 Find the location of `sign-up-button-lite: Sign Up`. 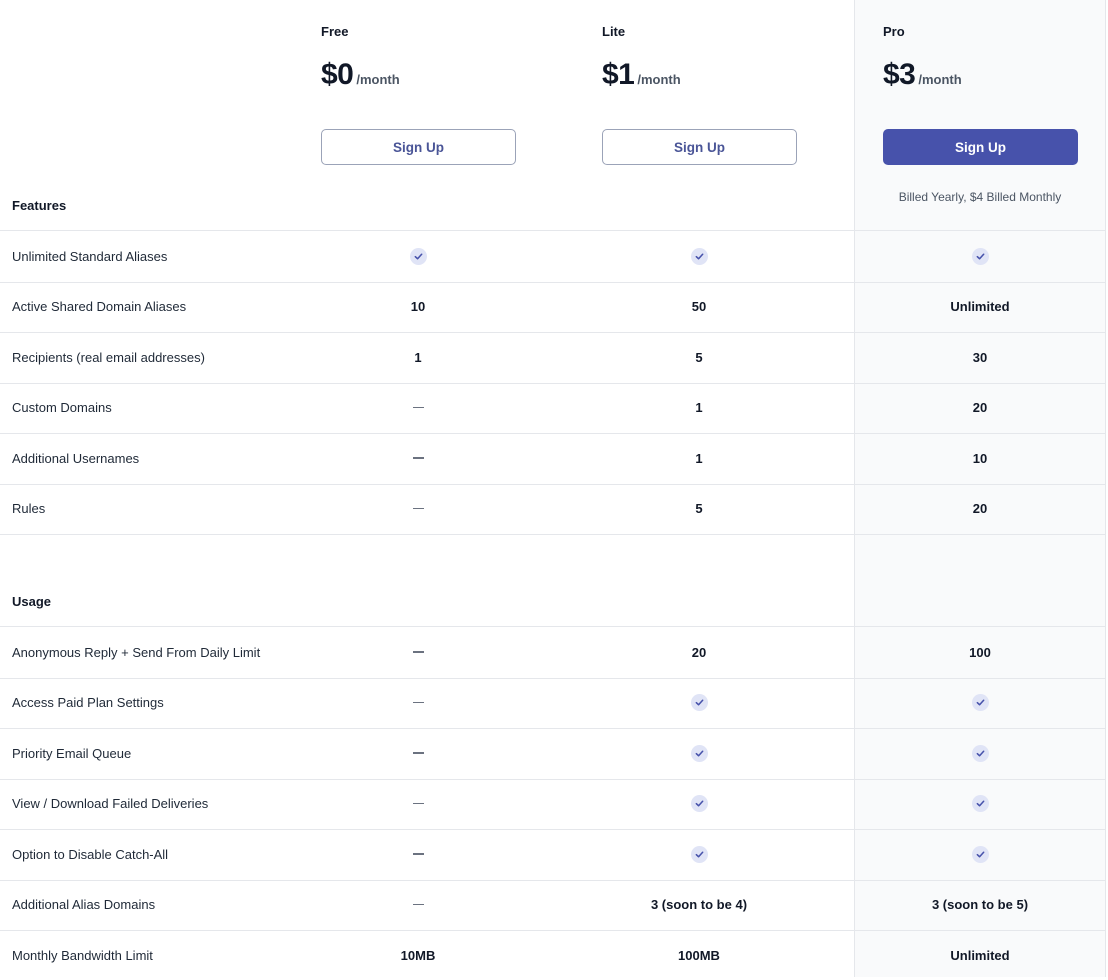

sign-up-button-lite: Sign Up is located at coordinates (699, 147).